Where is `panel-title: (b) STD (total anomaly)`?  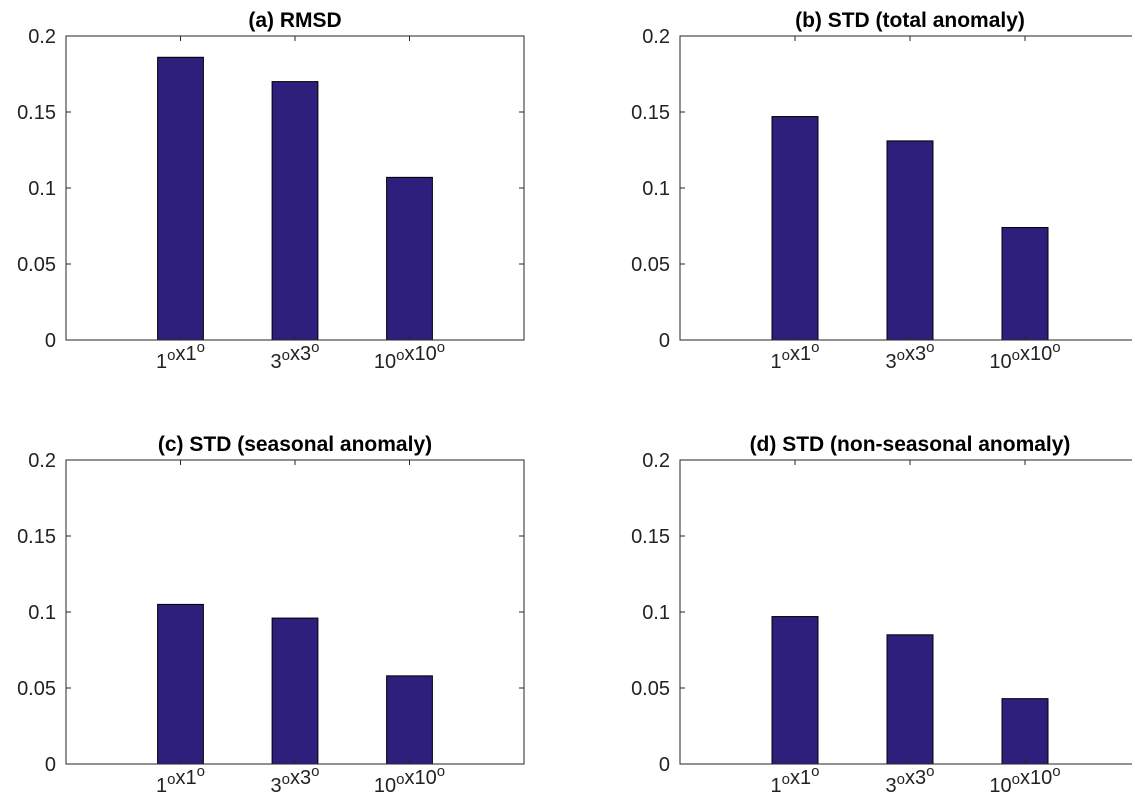
panel-title: (b) STD (total anomaly) is located at coordinates (910, 20).